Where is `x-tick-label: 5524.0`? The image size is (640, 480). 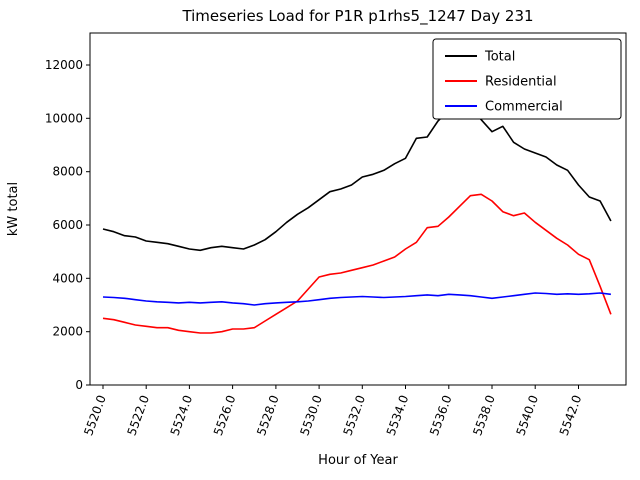 x-tick-label: 5524.0 is located at coordinates (182, 415).